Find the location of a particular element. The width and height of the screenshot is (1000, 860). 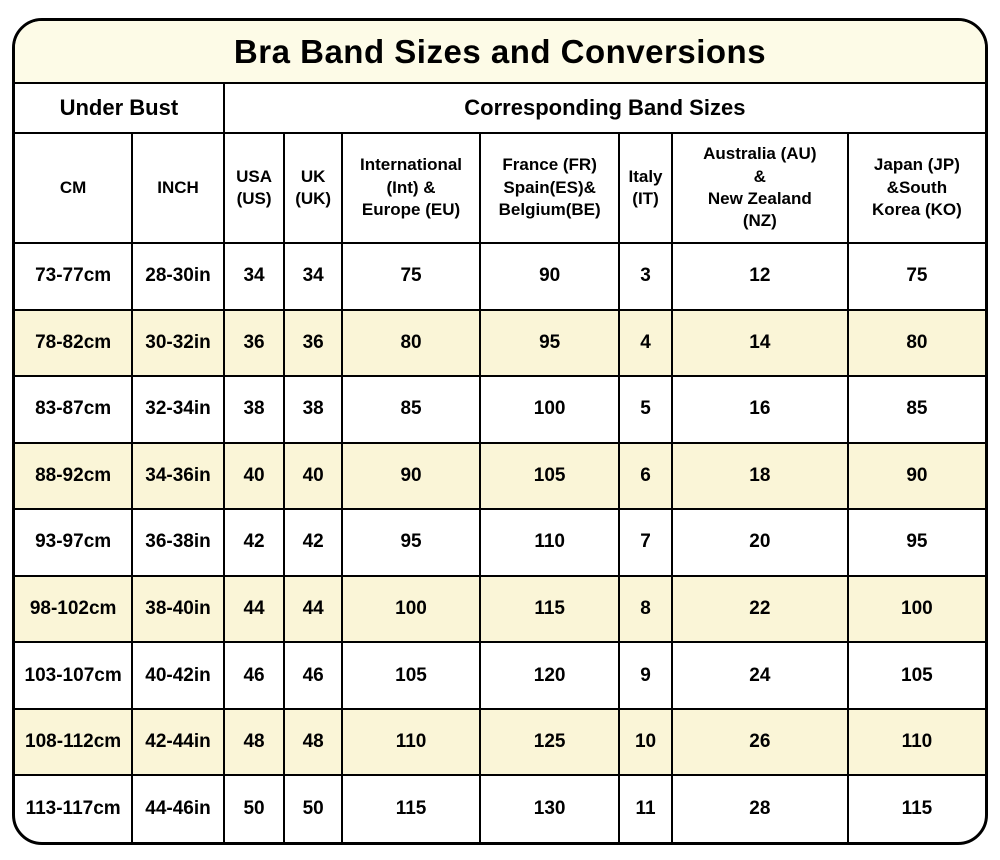

column-header-japan-south-korea: Japan (JP) &South Korea (KO) is located at coordinates (915, 188).